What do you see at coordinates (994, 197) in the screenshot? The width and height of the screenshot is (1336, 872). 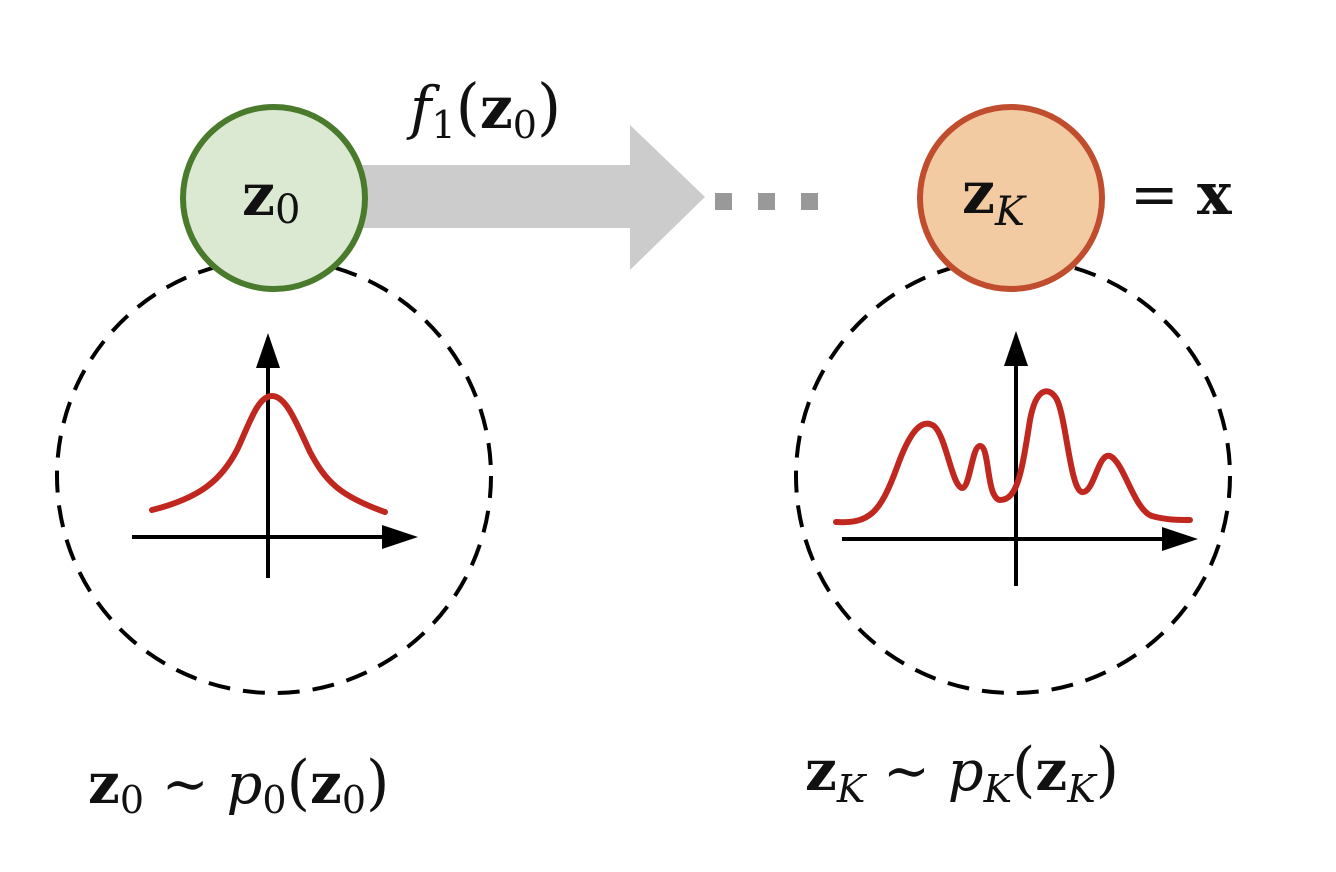 I see `end-node-label: zK` at bounding box center [994, 197].